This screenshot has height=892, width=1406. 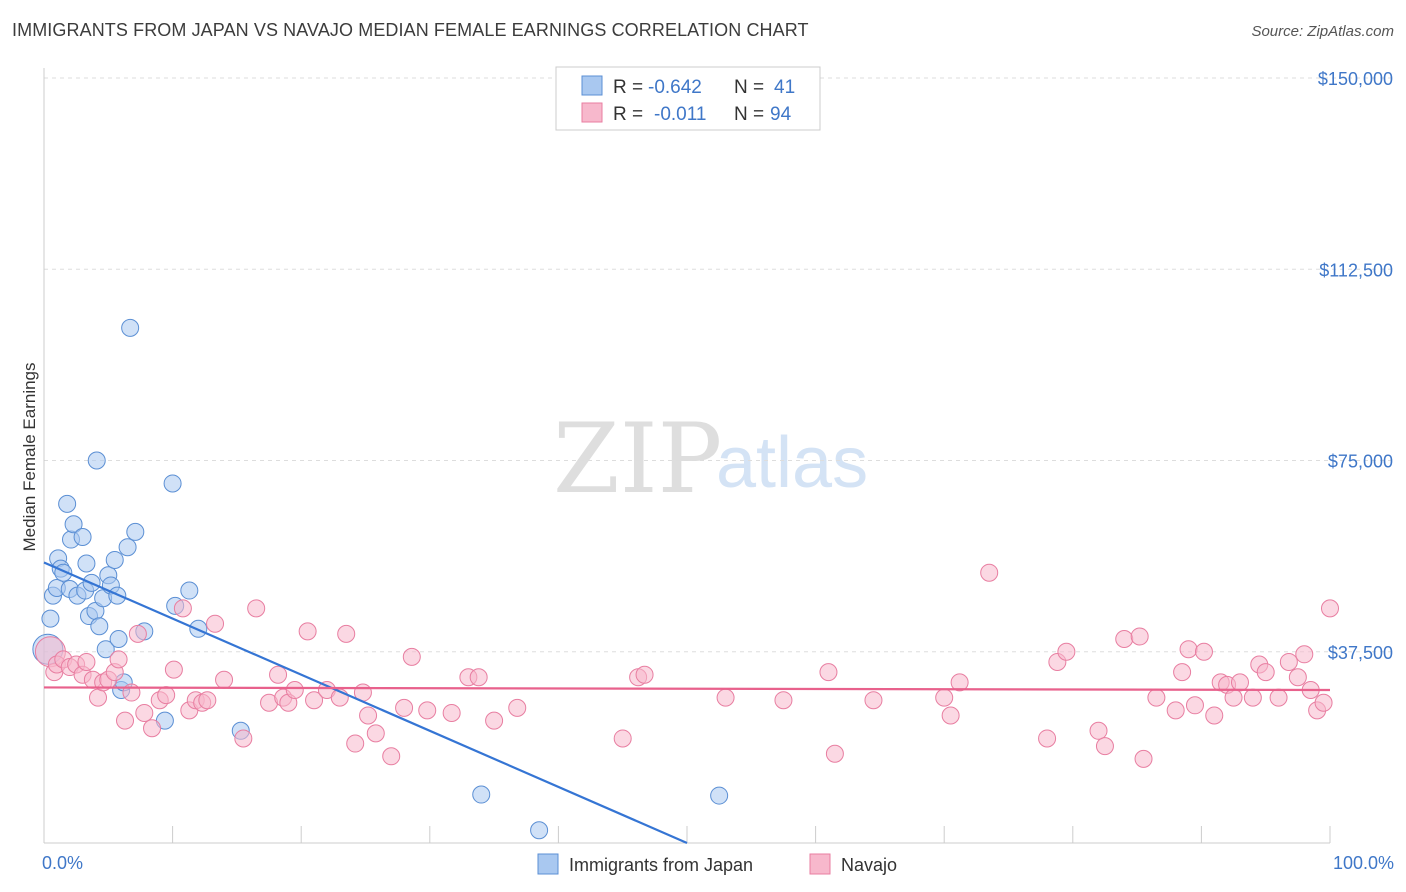 I want to click on y-tick-label: $150,000, so click(x=1355, y=79).